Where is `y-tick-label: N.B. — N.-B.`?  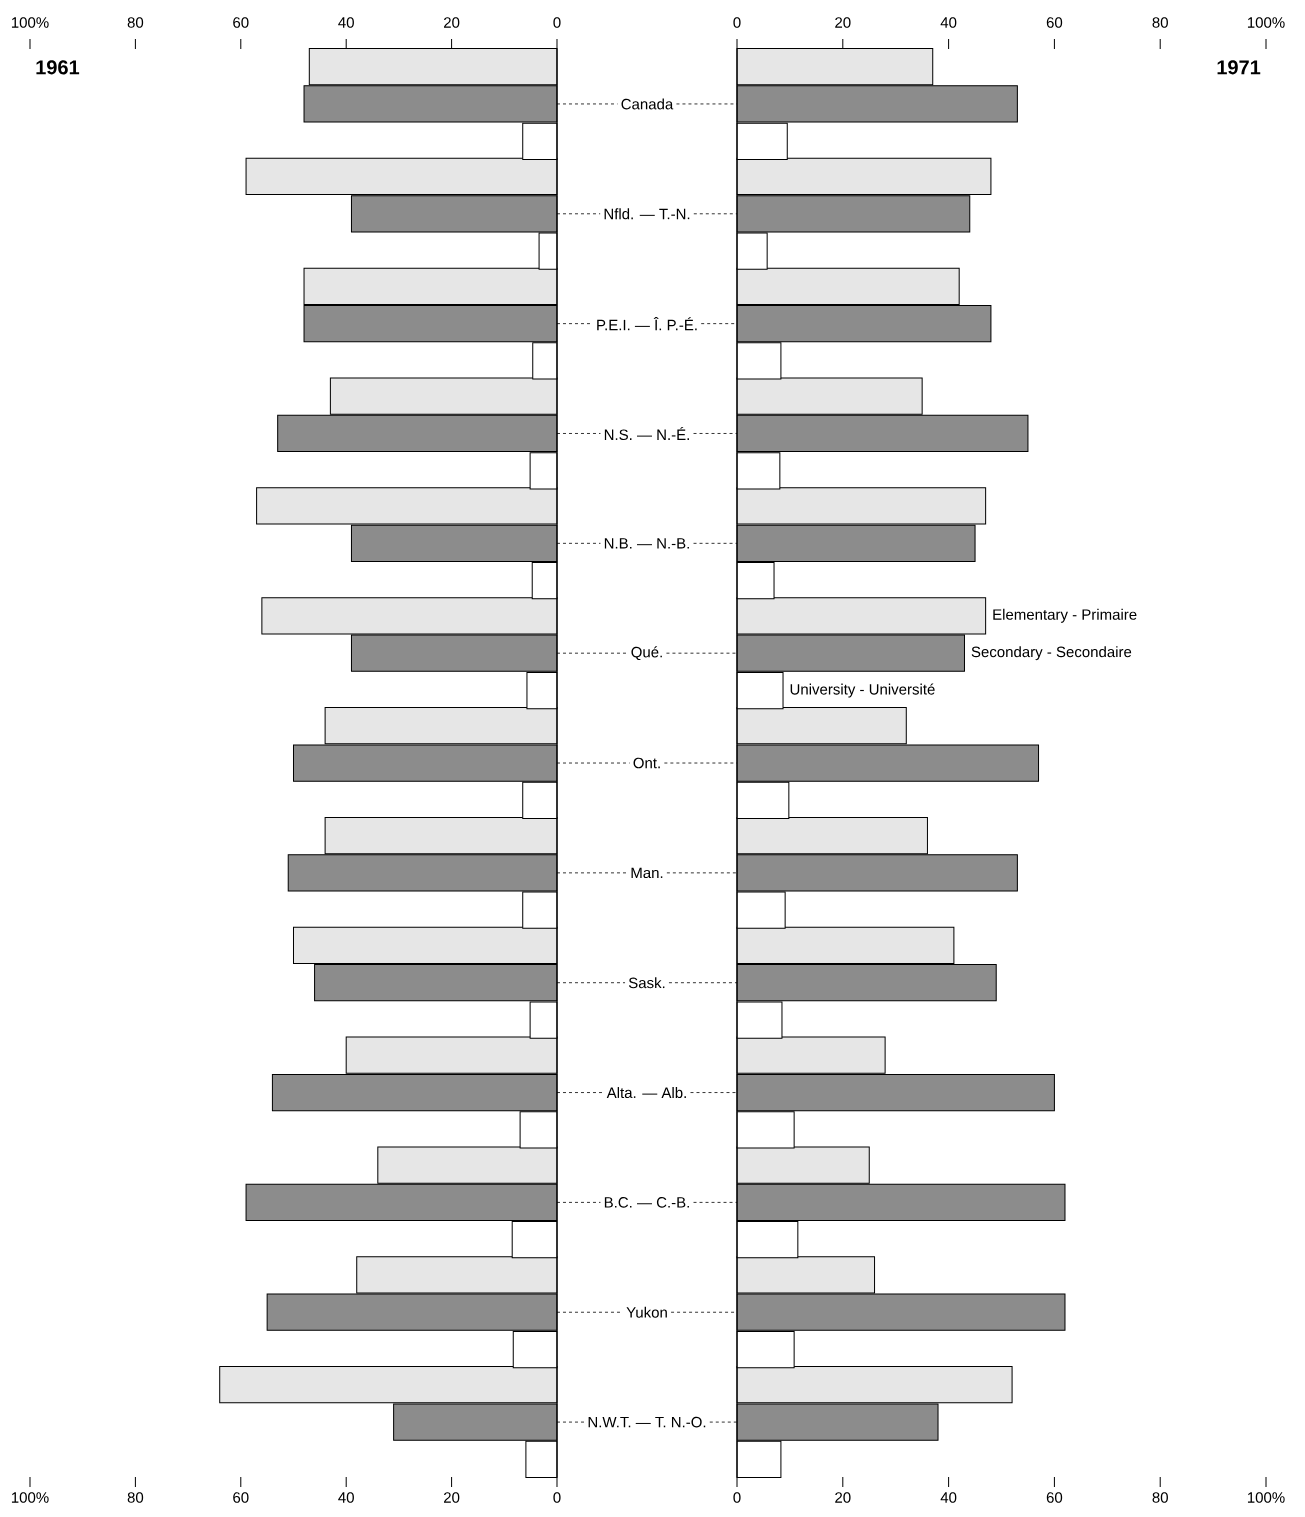 y-tick-label: N.B. — N.-B. is located at coordinates (646, 543).